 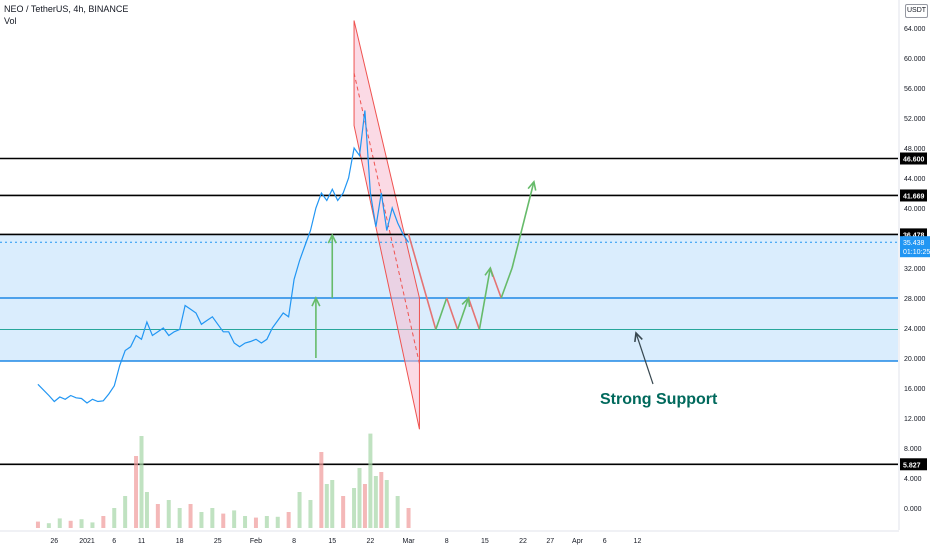 What do you see at coordinates (386, 218) in the screenshot?
I see `channel-midline` at bounding box center [386, 218].